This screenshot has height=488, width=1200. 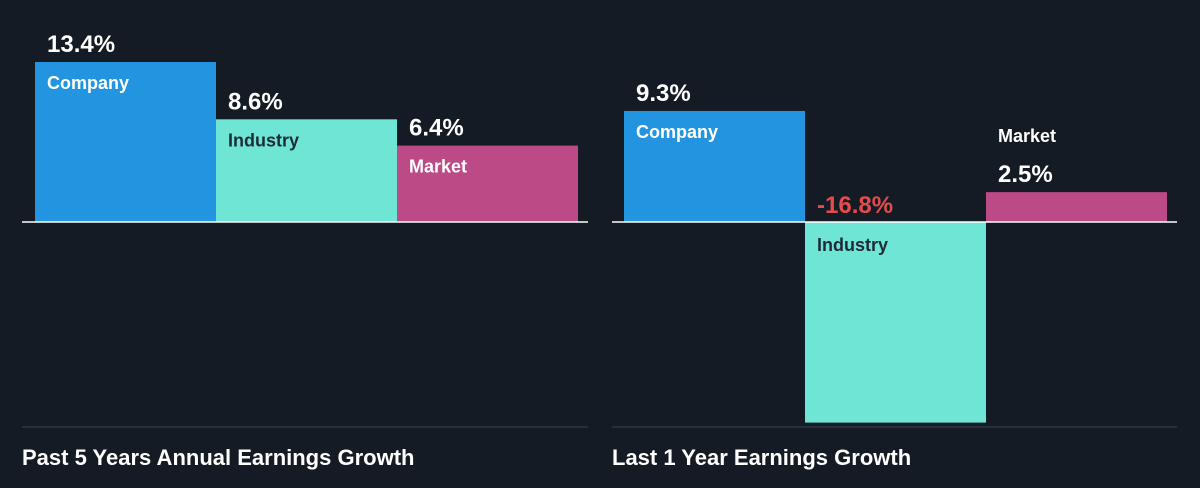 What do you see at coordinates (1025, 174) in the screenshot?
I see `value-label-market: 2.5%` at bounding box center [1025, 174].